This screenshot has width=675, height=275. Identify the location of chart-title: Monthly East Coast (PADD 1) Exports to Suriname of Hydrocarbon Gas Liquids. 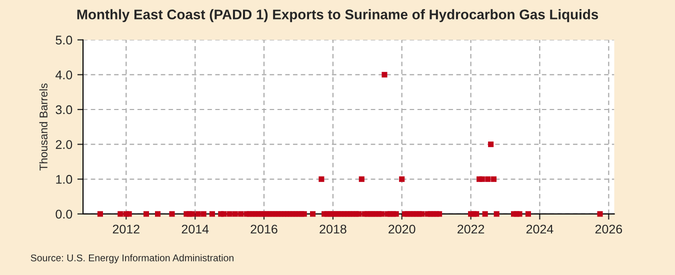
(337, 15).